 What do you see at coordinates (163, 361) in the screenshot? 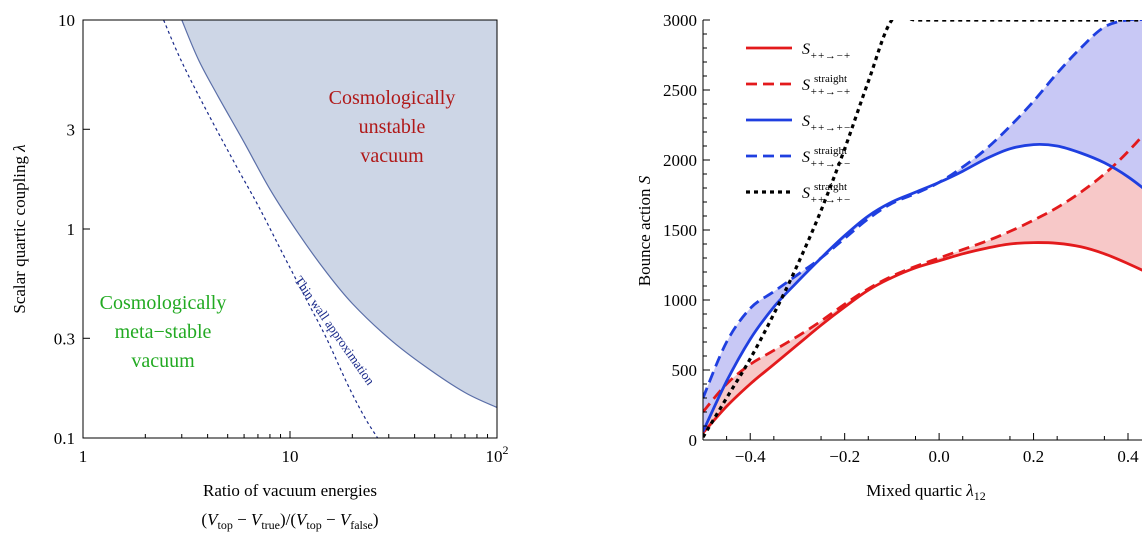
I see `metastable-label-line3: vacuum` at bounding box center [163, 361].